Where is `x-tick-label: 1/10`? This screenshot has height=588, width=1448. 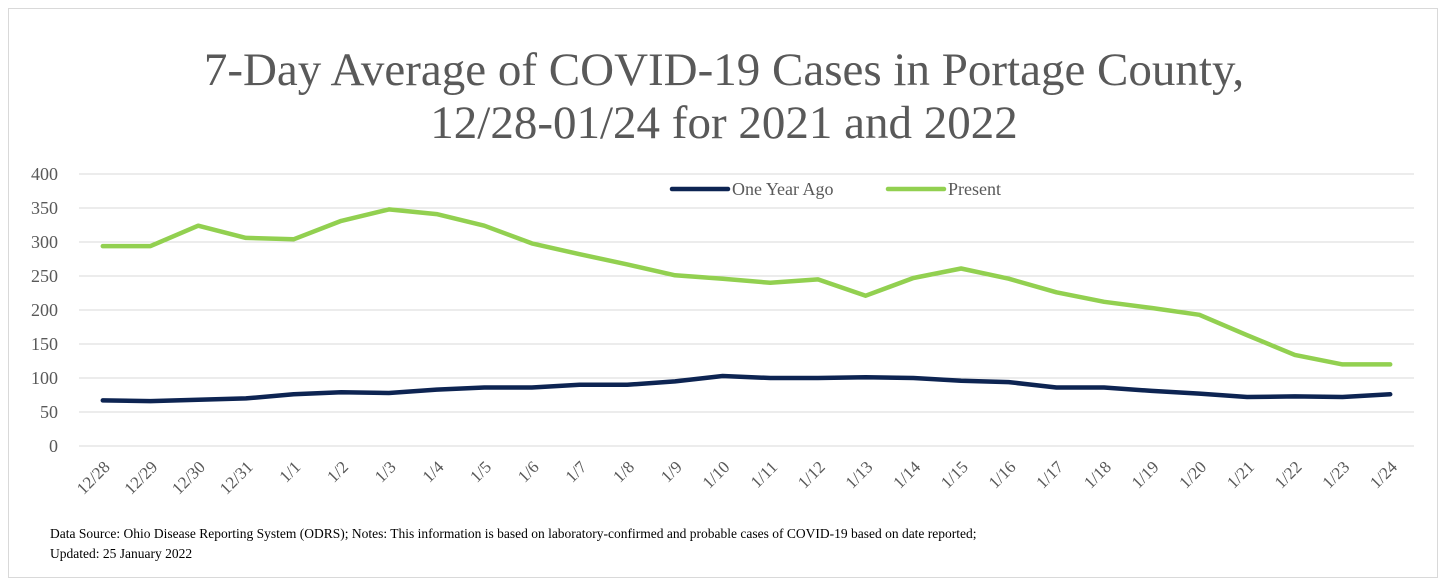 x-tick-label: 1/10 is located at coordinates (716, 474).